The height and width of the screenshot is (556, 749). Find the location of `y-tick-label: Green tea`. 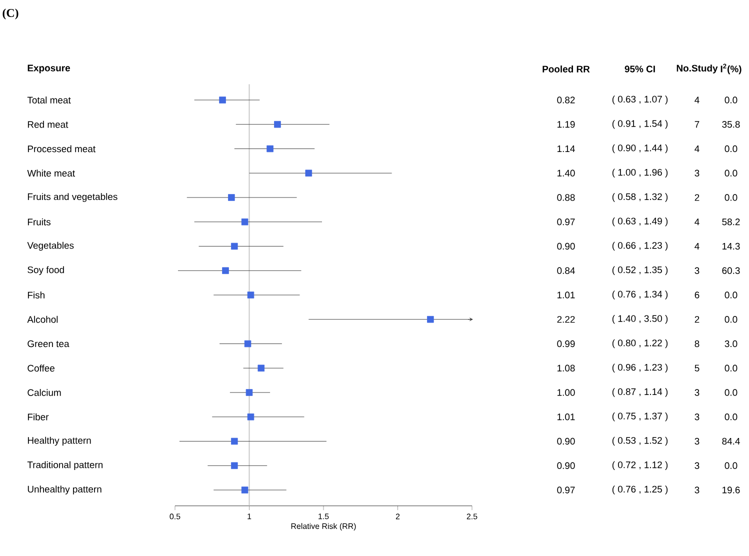

y-tick-label: Green tea is located at coordinates (49, 344).